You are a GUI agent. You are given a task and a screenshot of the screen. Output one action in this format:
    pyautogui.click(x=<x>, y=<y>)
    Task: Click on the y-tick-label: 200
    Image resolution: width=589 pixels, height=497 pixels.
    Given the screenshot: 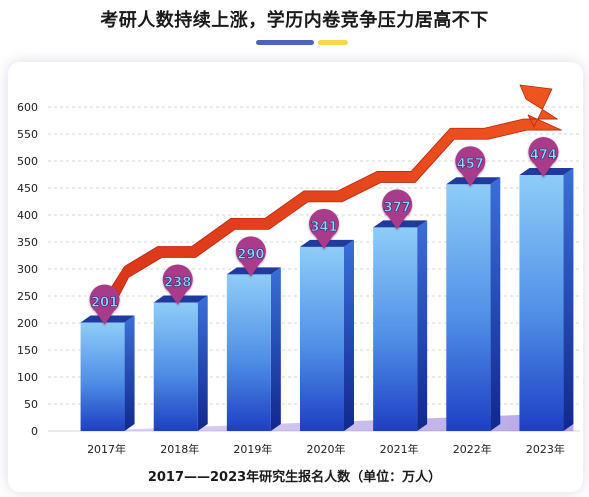 What is the action you would take?
    pyautogui.click(x=27, y=323)
    